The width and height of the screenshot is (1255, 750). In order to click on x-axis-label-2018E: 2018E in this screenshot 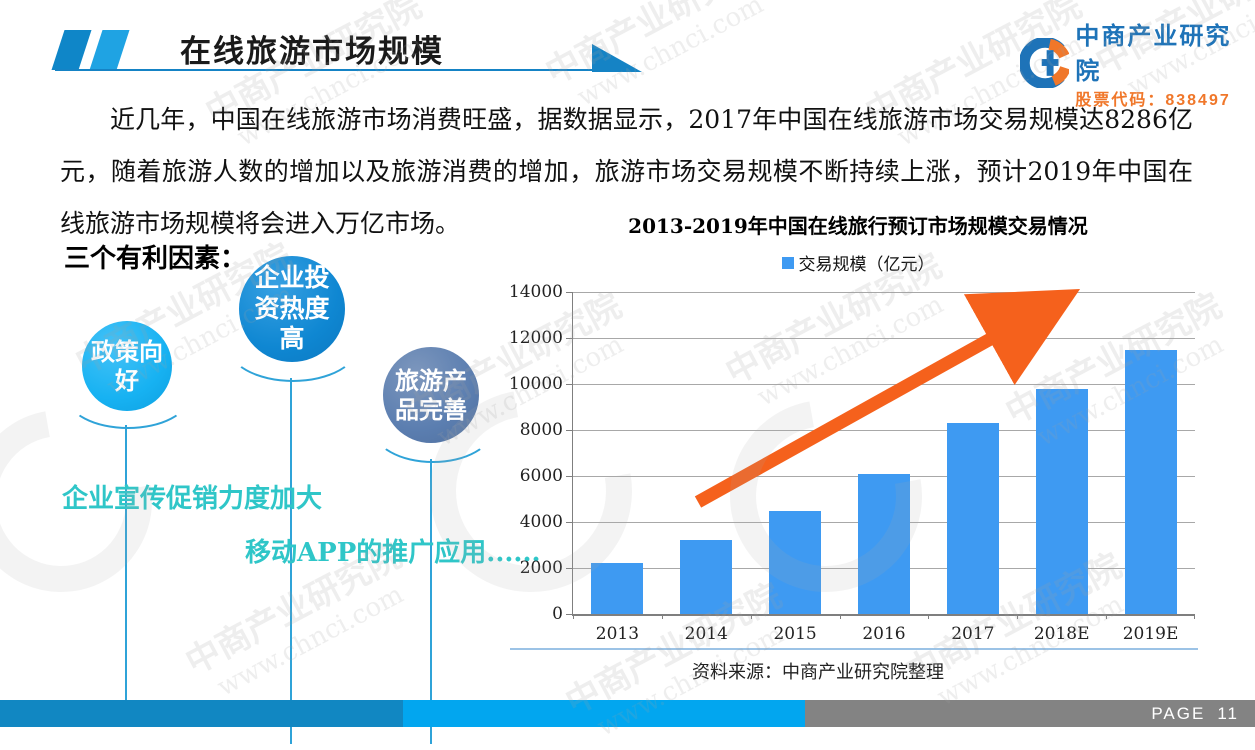, I will do `click(1061, 634)`.